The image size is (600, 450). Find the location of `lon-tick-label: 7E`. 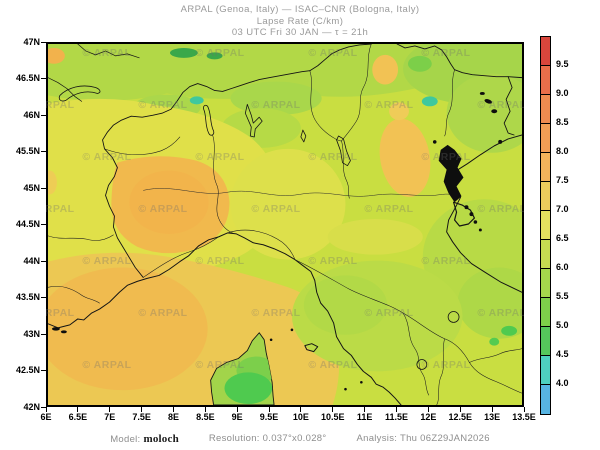

lon-tick-label: 7E is located at coordinates (110, 417).